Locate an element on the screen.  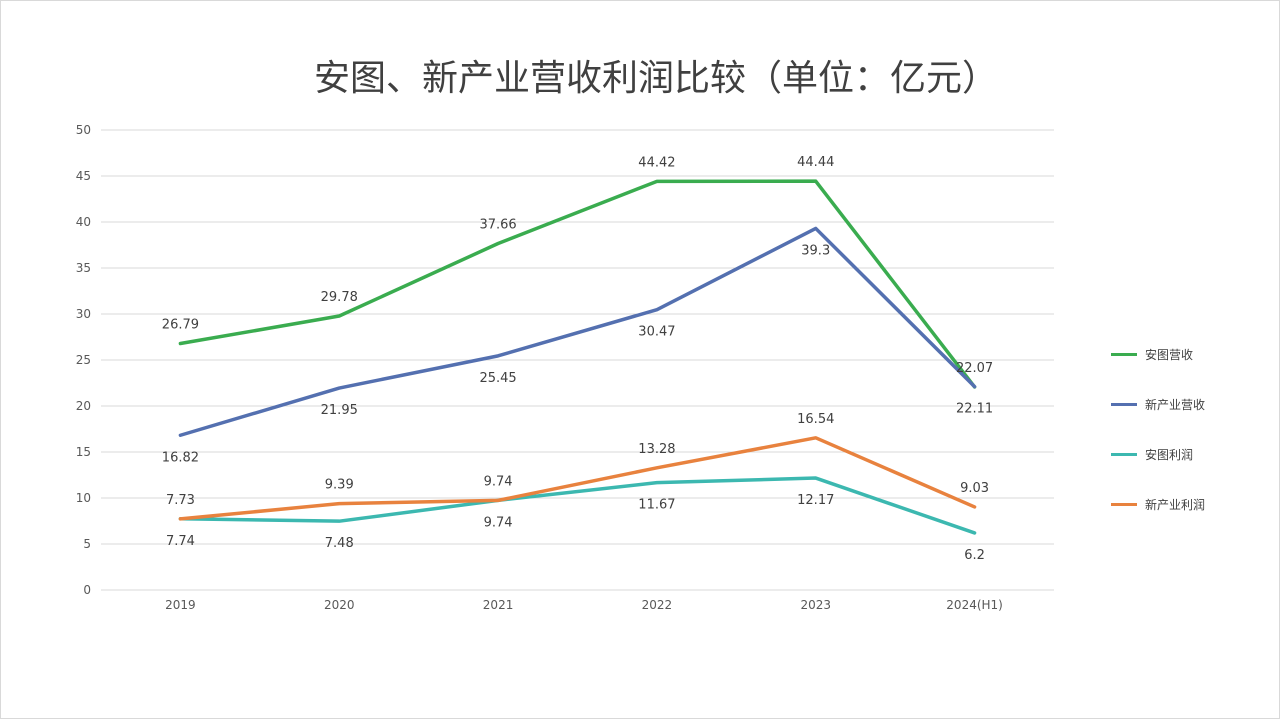
data-label: 44.44 is located at coordinates (815, 162).